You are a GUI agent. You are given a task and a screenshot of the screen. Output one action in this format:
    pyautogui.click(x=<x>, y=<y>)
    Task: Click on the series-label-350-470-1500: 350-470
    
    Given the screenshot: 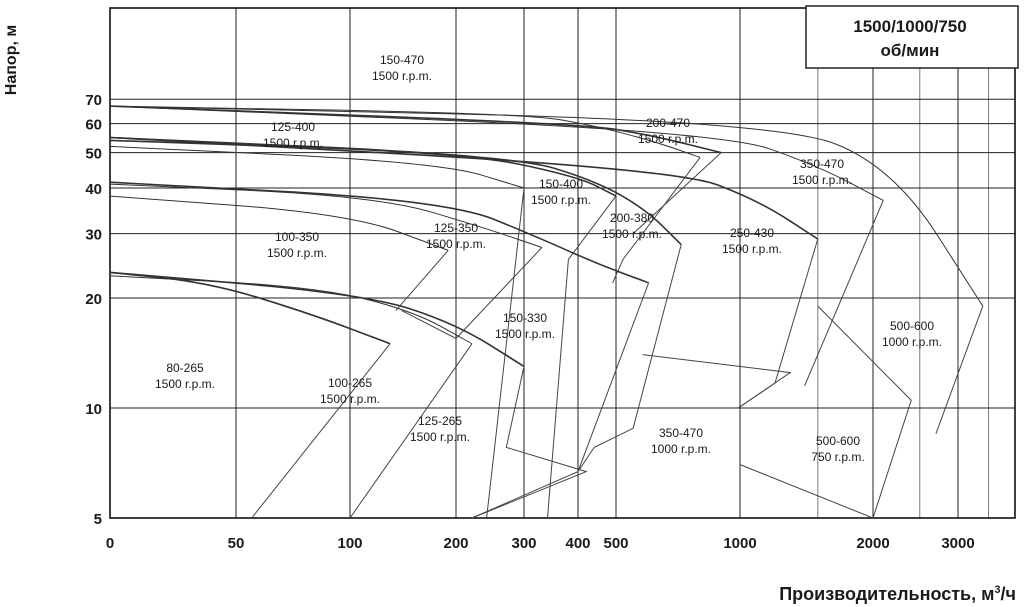 What is the action you would take?
    pyautogui.click(x=822, y=164)
    